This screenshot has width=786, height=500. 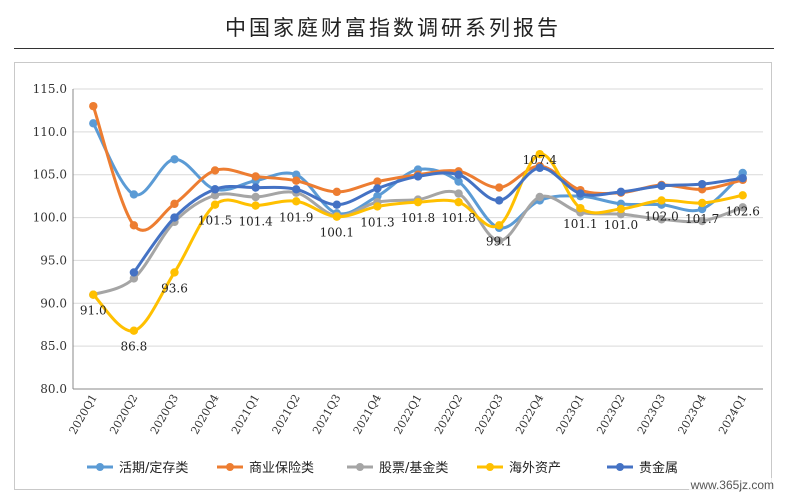 What do you see at coordinates (153, 468) in the screenshot?
I see `legend-label: 活期/定存类` at bounding box center [153, 468].